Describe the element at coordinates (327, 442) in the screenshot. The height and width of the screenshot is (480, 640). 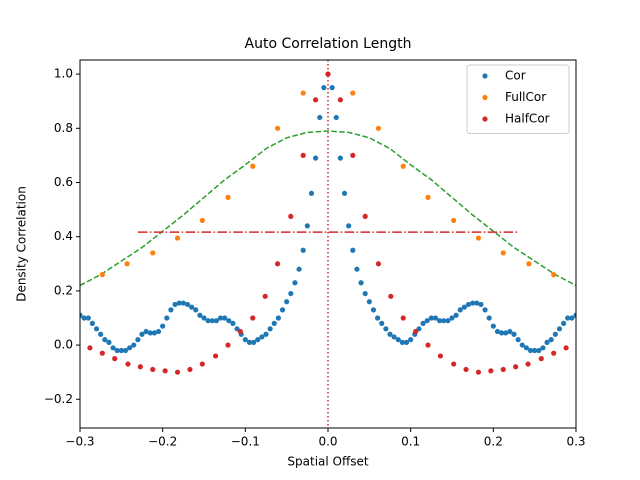
I see `x-tick-label: 0.0` at that location.